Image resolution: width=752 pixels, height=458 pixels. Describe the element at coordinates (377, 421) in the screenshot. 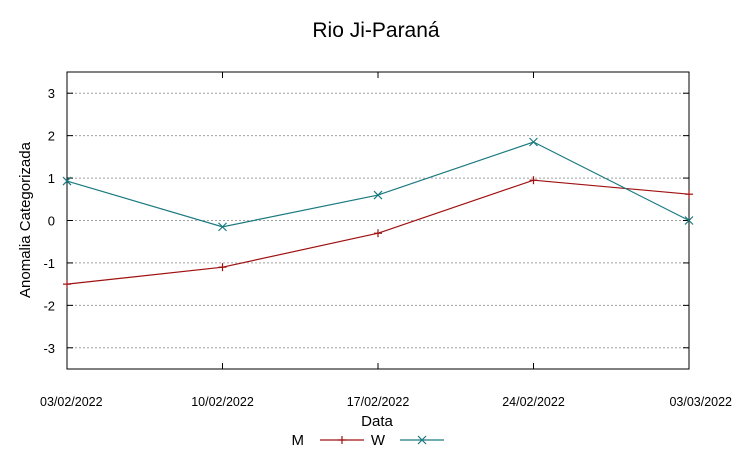

I see `x-axis-label: Data` at that location.